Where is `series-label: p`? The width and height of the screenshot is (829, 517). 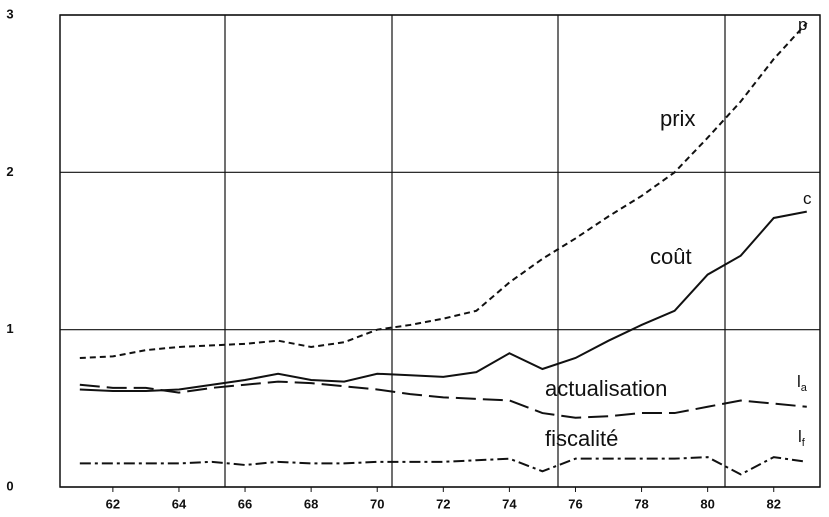 series-label: p is located at coordinates (802, 24).